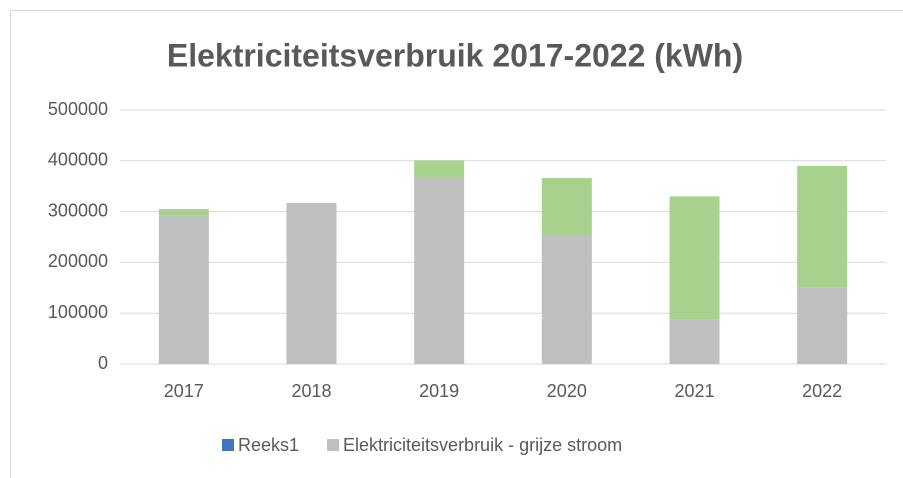 This screenshot has height=478, width=903. Describe the element at coordinates (103, 363) in the screenshot. I see `y-tick-label: 0` at that location.